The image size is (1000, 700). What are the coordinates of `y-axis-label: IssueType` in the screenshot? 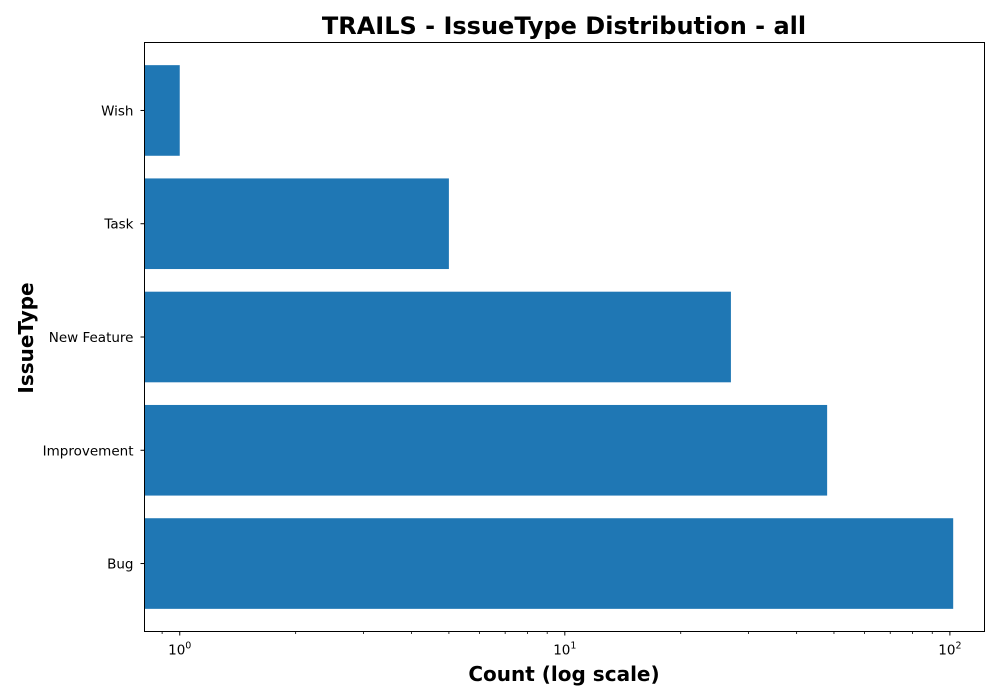 It's located at (26, 337).